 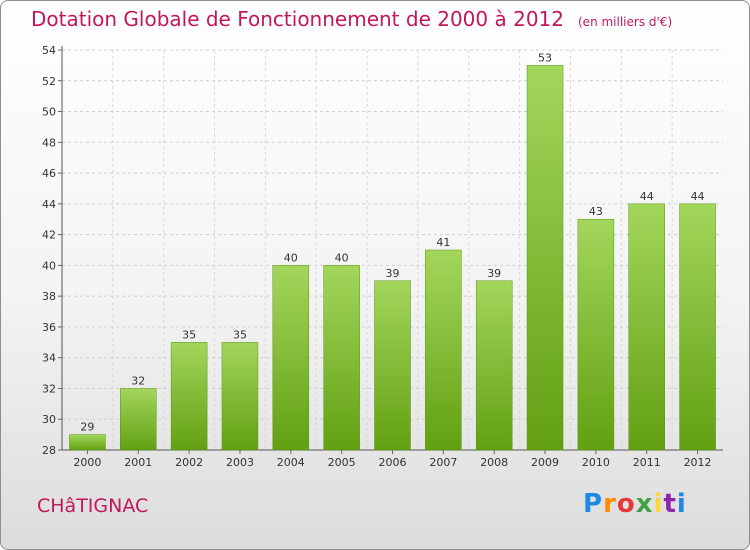 What do you see at coordinates (494, 462) in the screenshot?
I see `x-tick-label: 2008` at bounding box center [494, 462].